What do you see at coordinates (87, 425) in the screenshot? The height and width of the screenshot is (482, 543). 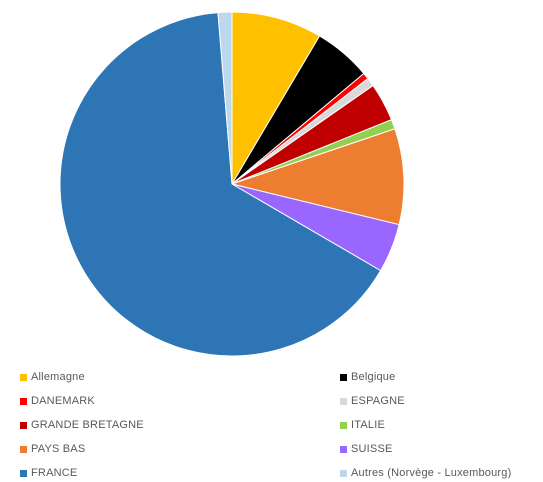 I see `legend-label: GRANDE BRETAGNE` at bounding box center [87, 425].